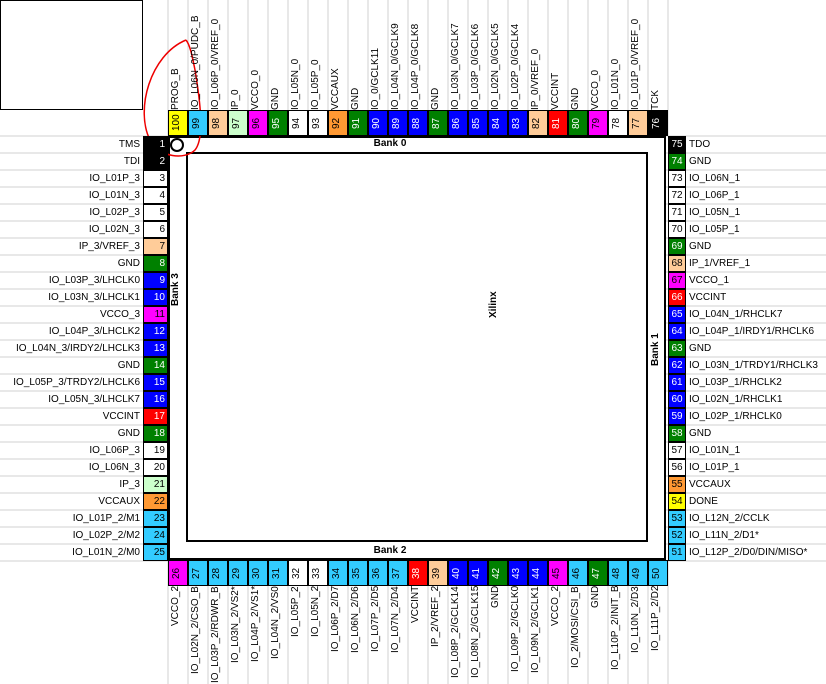 This screenshot has height=684, width=826. Describe the element at coordinates (114, 467) in the screenshot. I see `pin-label: IO_L06N_3` at that location.